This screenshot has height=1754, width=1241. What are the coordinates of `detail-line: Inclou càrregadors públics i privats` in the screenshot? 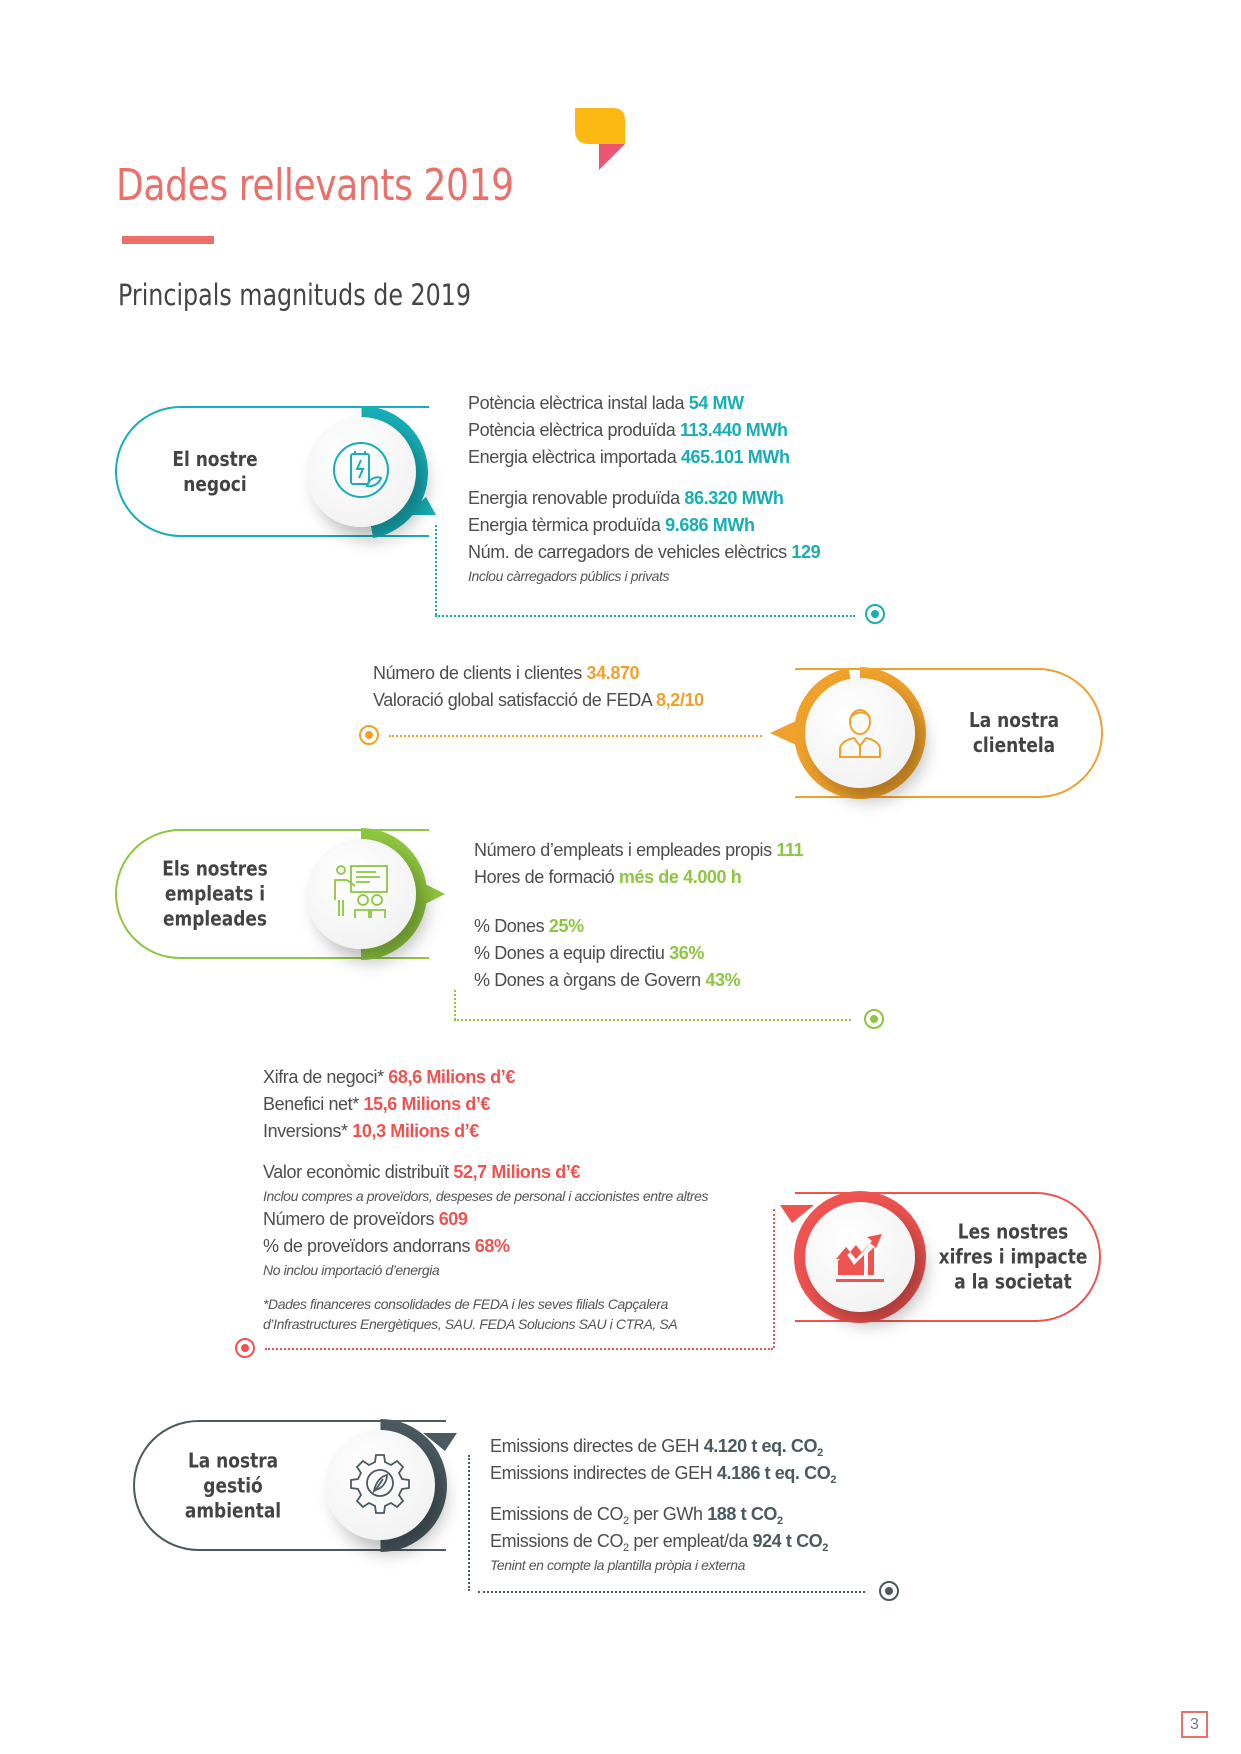 It's located at (644, 576).